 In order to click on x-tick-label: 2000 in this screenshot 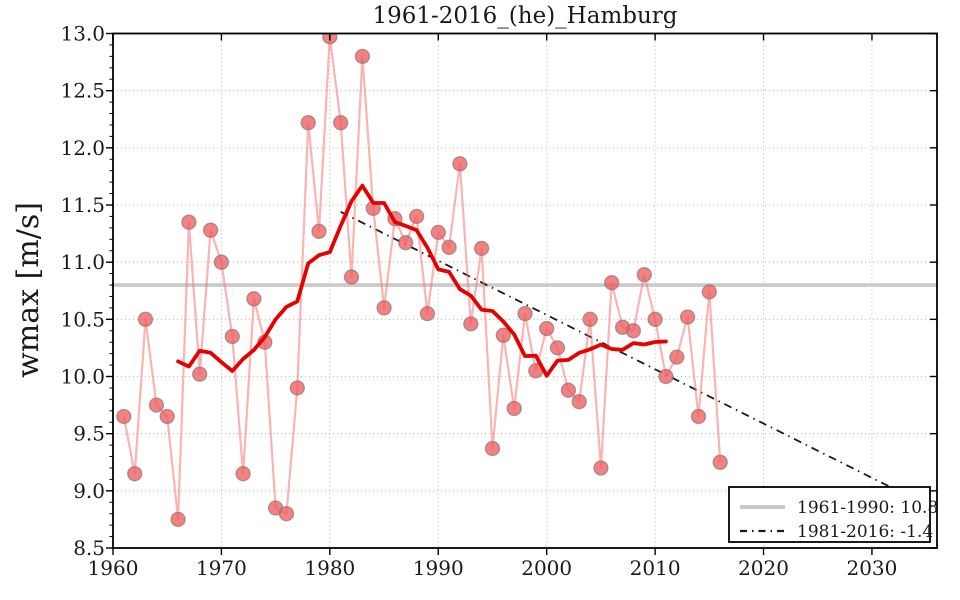, I will do `click(546, 568)`.